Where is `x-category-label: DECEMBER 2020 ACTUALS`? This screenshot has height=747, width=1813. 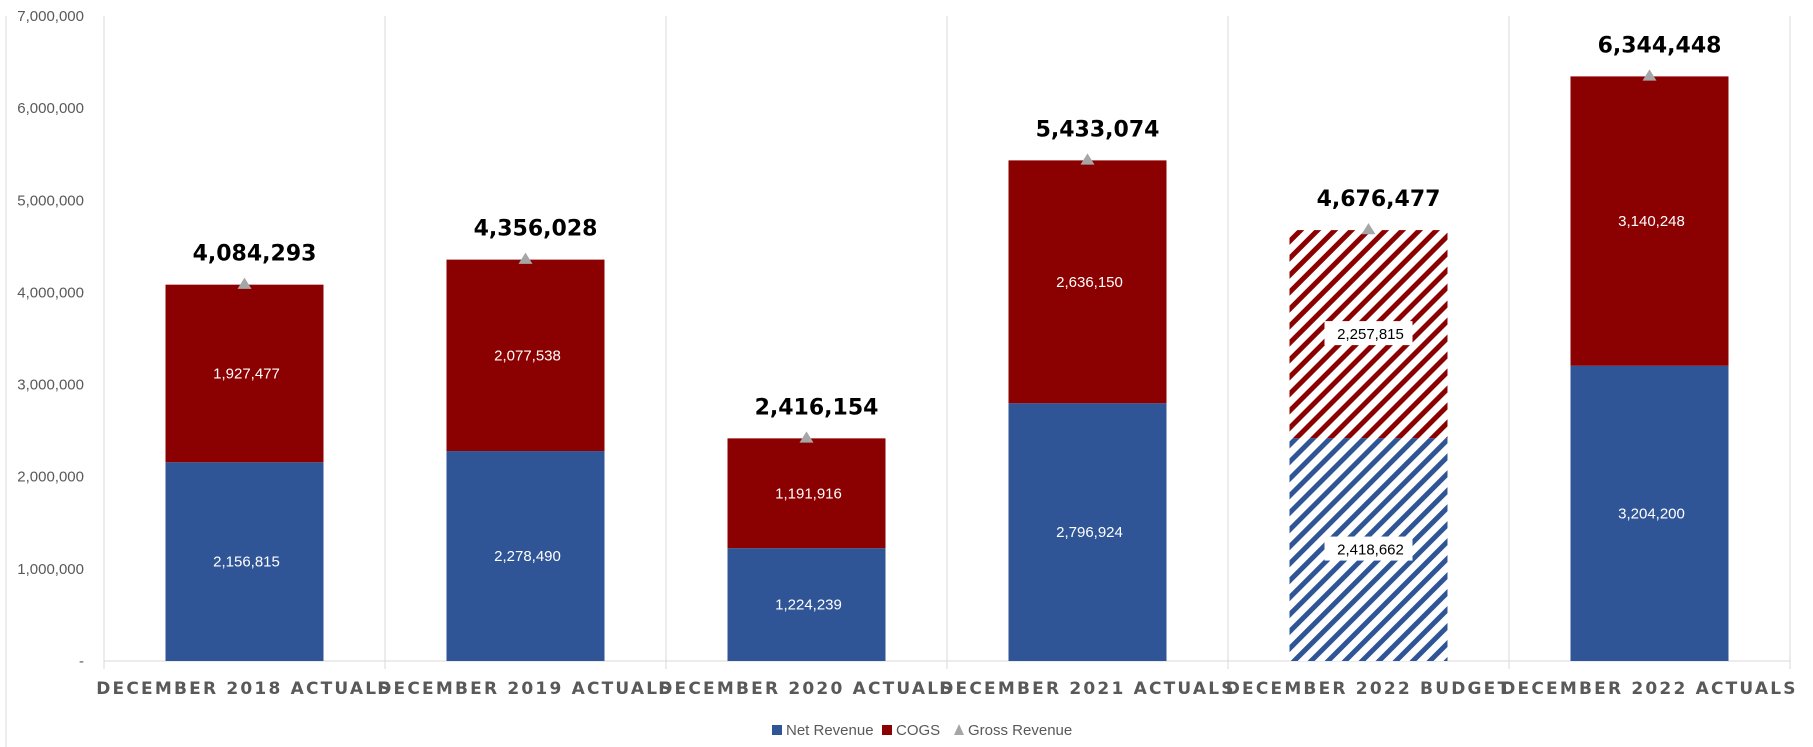
x-category-label: DECEMBER 2020 ACTUALS is located at coordinates (806, 689).